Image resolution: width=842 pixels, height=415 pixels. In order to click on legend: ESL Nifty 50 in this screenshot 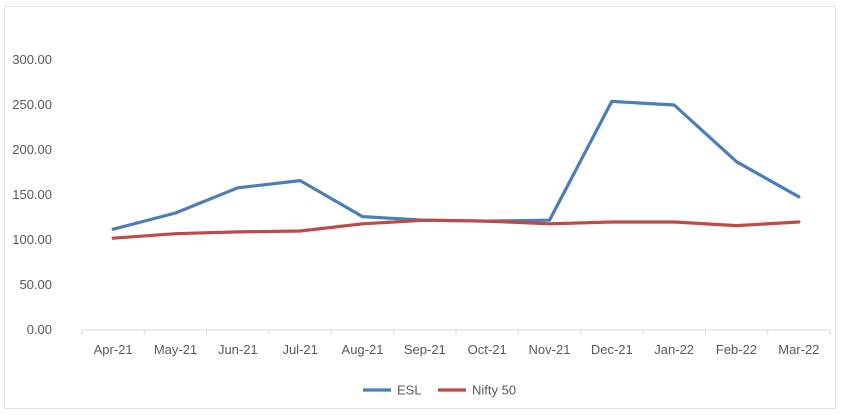, I will do `click(439, 390)`.